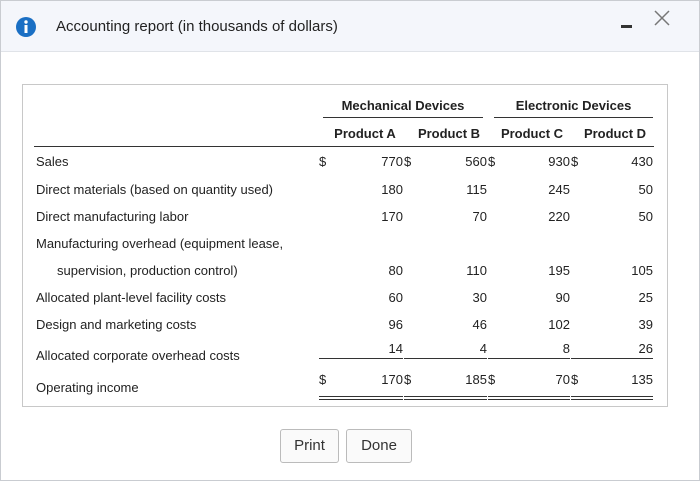  Describe the element at coordinates (562, 297) in the screenshot. I see `cell-value: 90` at that location.